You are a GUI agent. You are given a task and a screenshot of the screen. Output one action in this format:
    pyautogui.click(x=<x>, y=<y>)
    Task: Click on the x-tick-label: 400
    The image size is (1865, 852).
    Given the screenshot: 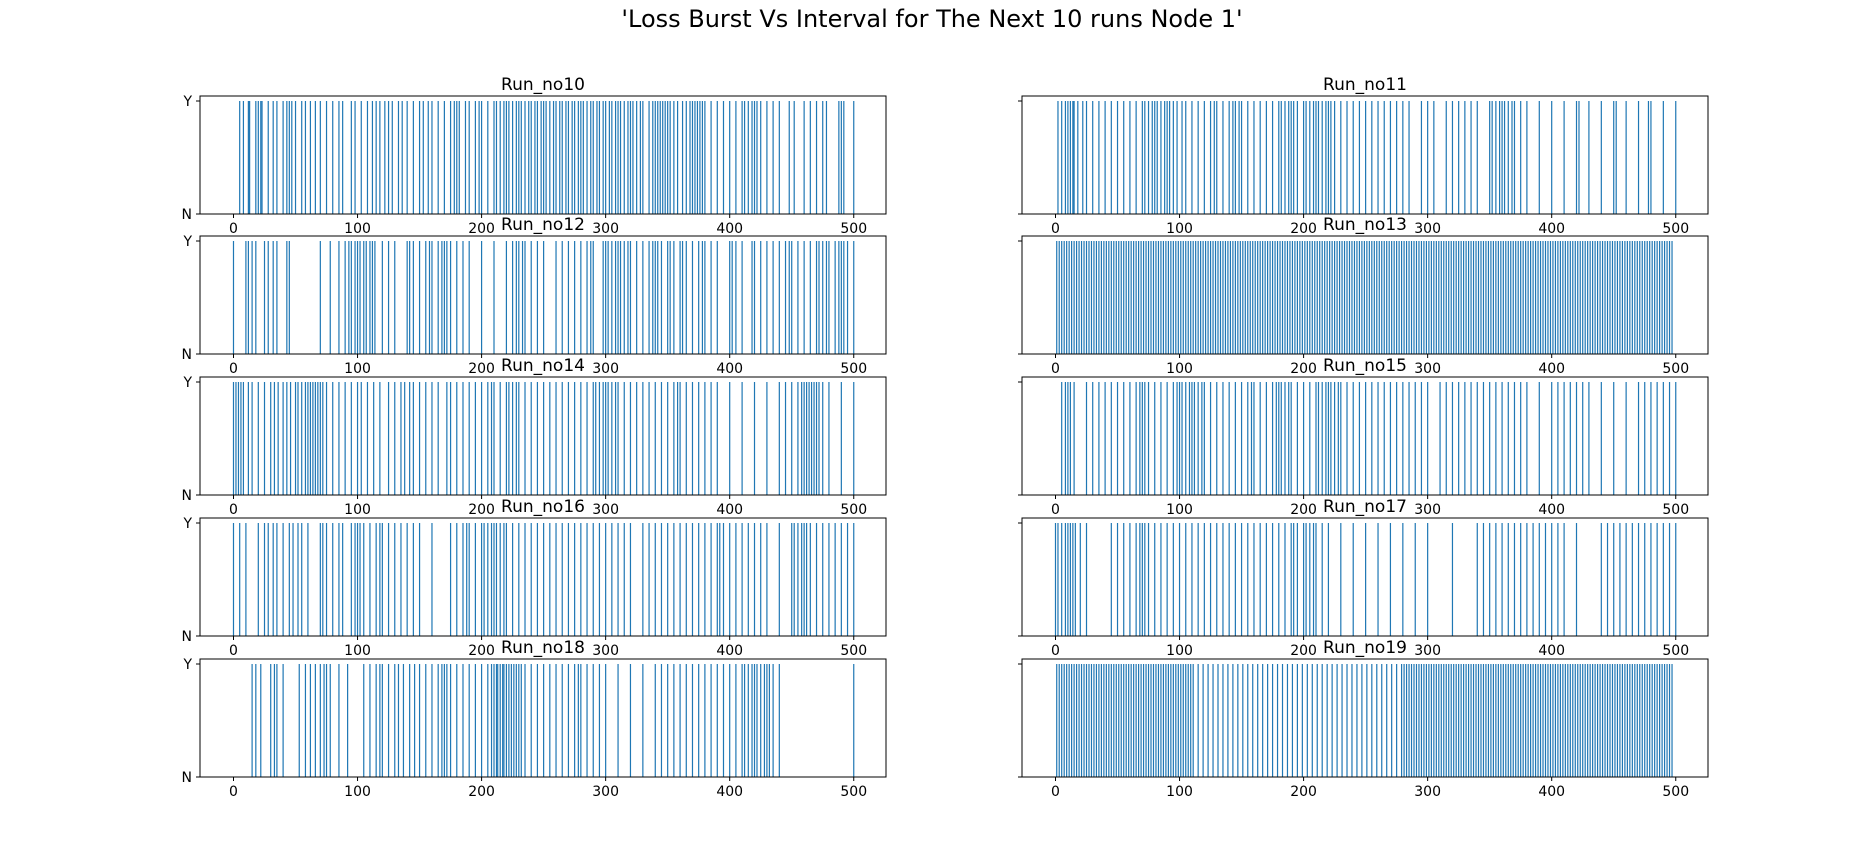 What is the action you would take?
    pyautogui.click(x=1551, y=510)
    